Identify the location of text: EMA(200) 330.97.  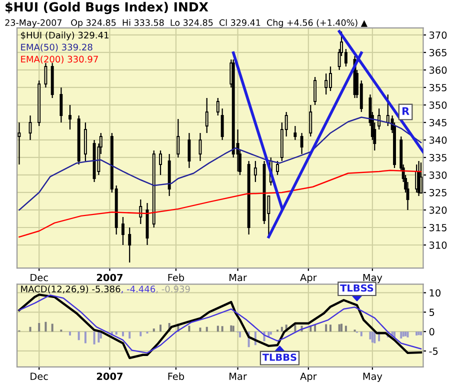
(59, 60).